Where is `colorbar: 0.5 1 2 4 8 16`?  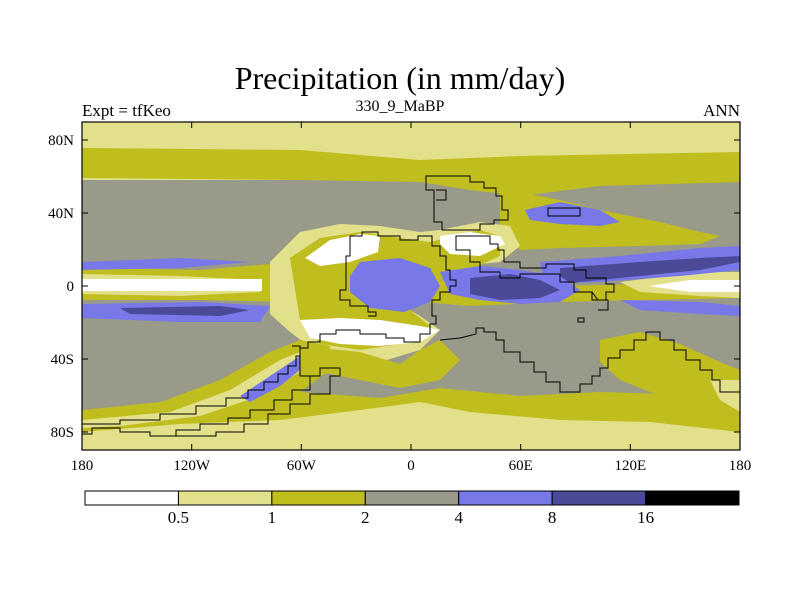
colorbar: 0.5 1 2 4 8 16 is located at coordinates (412, 508).